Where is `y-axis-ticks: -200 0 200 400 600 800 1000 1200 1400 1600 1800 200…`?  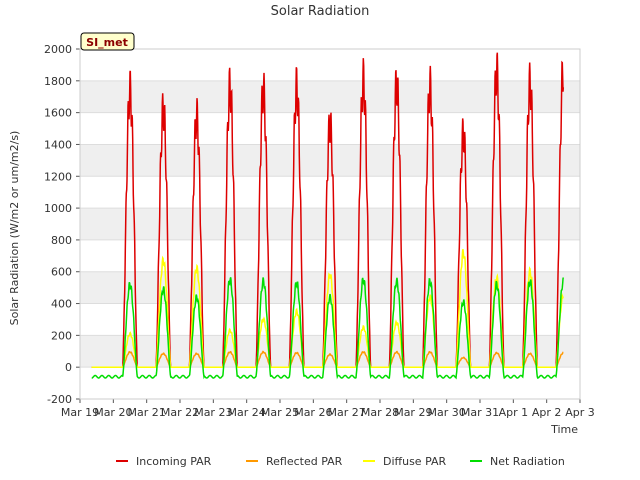
y-axis-ticks: -200 0 200 400 600 800 1000 1200 1400 1600 1800 200… is located at coordinates (62, 224).